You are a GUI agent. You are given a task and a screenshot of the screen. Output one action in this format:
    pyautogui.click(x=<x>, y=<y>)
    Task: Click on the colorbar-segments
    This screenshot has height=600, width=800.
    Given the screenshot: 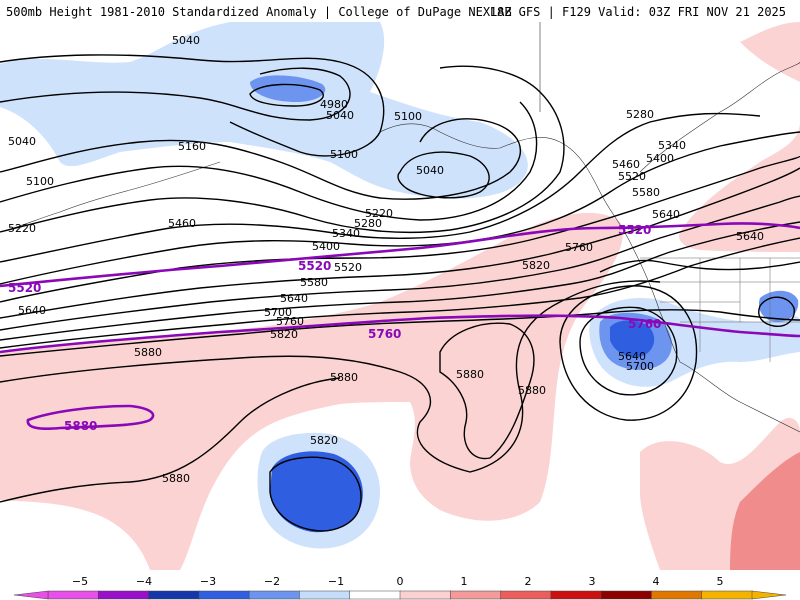 What is the action you would take?
    pyautogui.click(x=400, y=595)
    